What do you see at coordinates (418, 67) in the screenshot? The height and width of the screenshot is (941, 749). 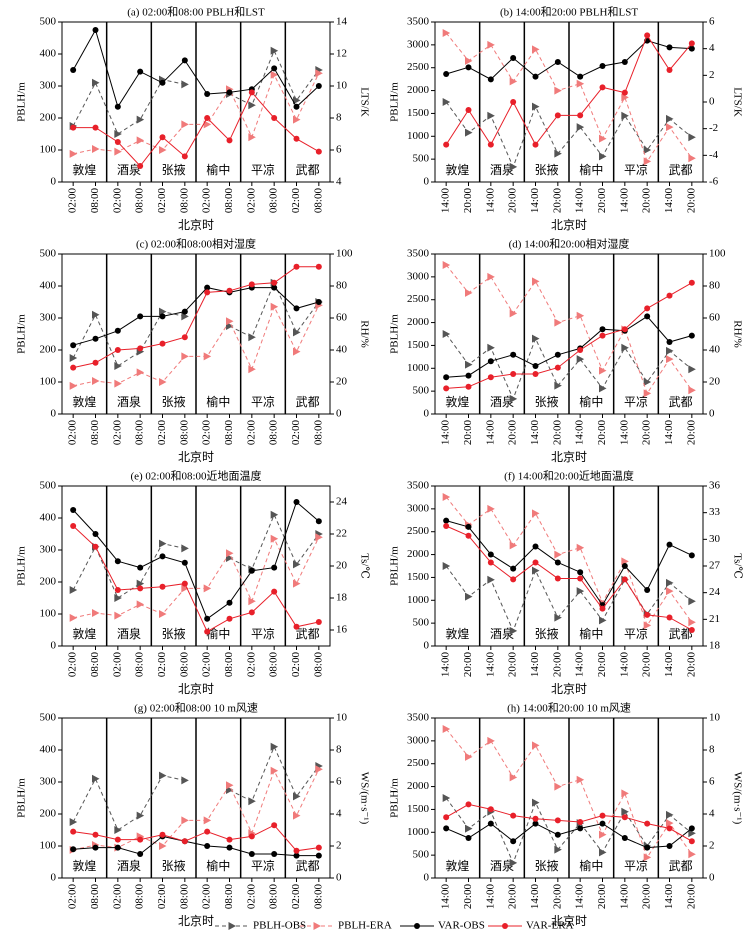 I see `y-tick-label: 2500` at bounding box center [418, 67].